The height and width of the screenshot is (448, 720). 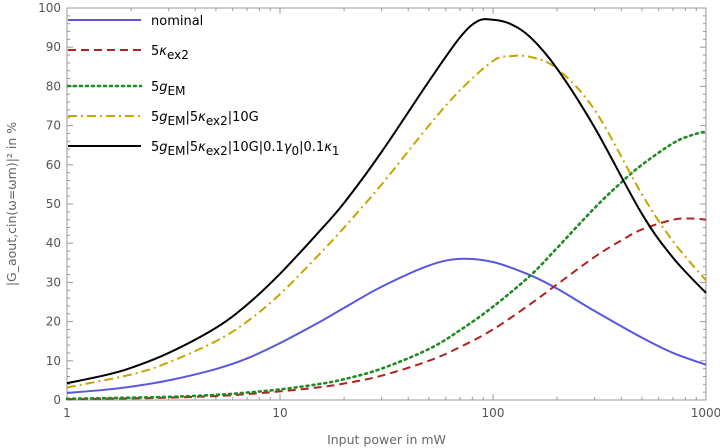 What do you see at coordinates (53, 47) in the screenshot?
I see `y-tick-label: 90` at bounding box center [53, 47].